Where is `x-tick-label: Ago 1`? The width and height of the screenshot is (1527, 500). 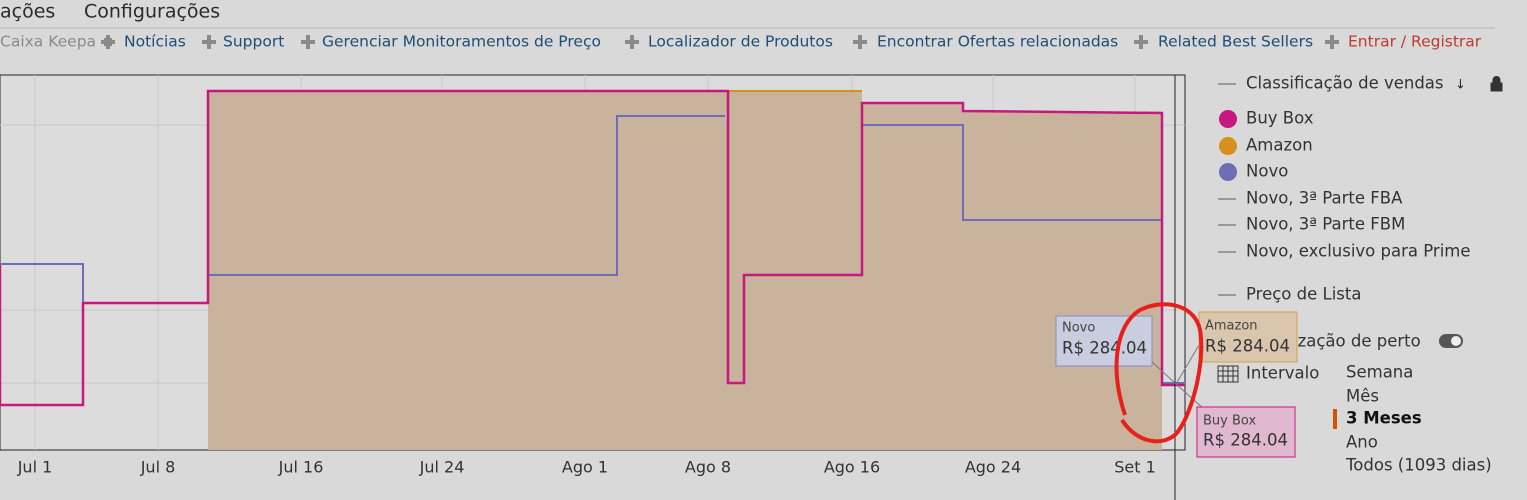
x-tick-label: Ago 1 is located at coordinates (585, 467).